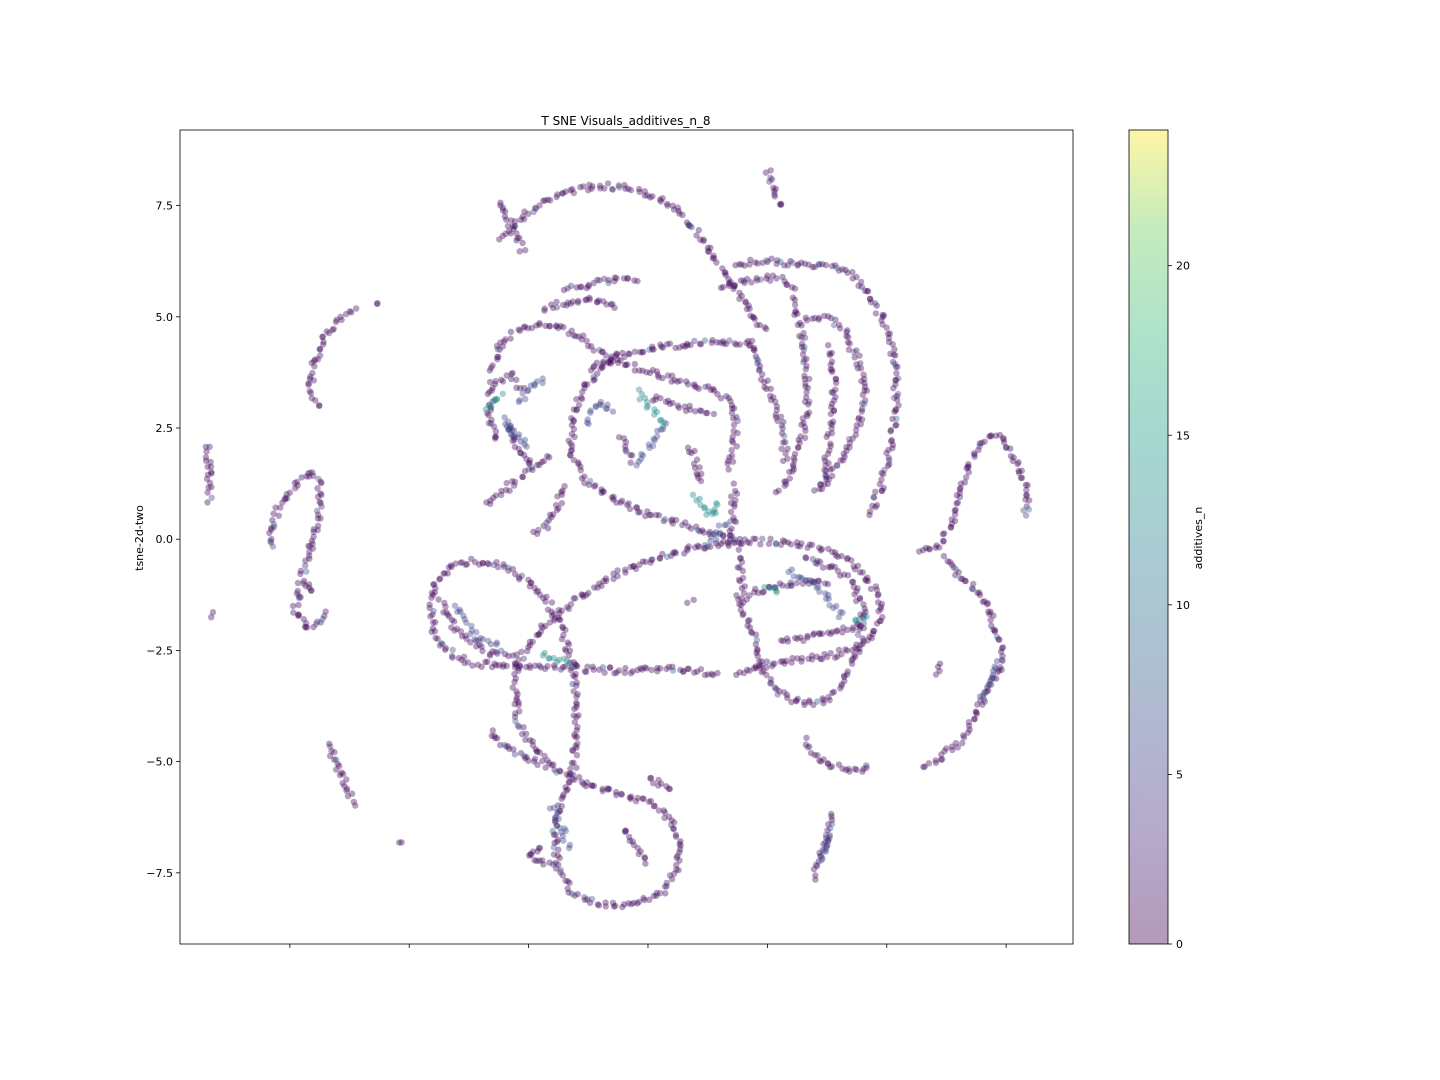 This screenshot has height=1080, width=1440. Describe the element at coordinates (1183, 435) in the screenshot. I see `colorbar-tick-label: 15` at that location.